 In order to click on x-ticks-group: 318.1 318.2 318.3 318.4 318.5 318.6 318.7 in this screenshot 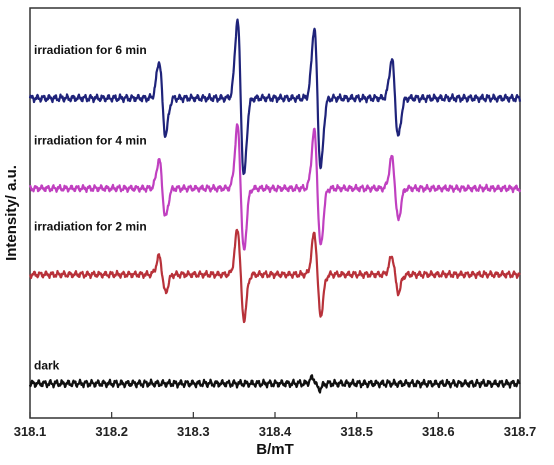, I will do `click(275, 425)`.